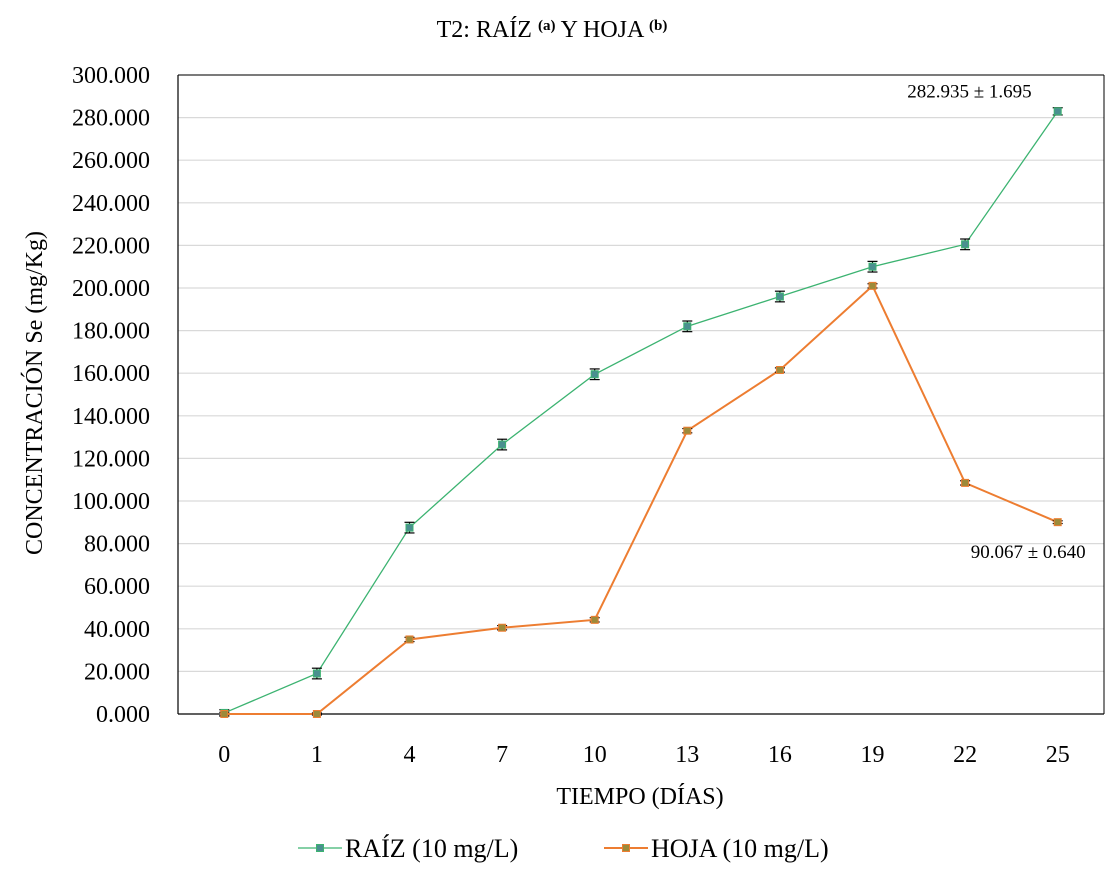  What do you see at coordinates (687, 755) in the screenshot?
I see `x-tick-label: 13` at bounding box center [687, 755].